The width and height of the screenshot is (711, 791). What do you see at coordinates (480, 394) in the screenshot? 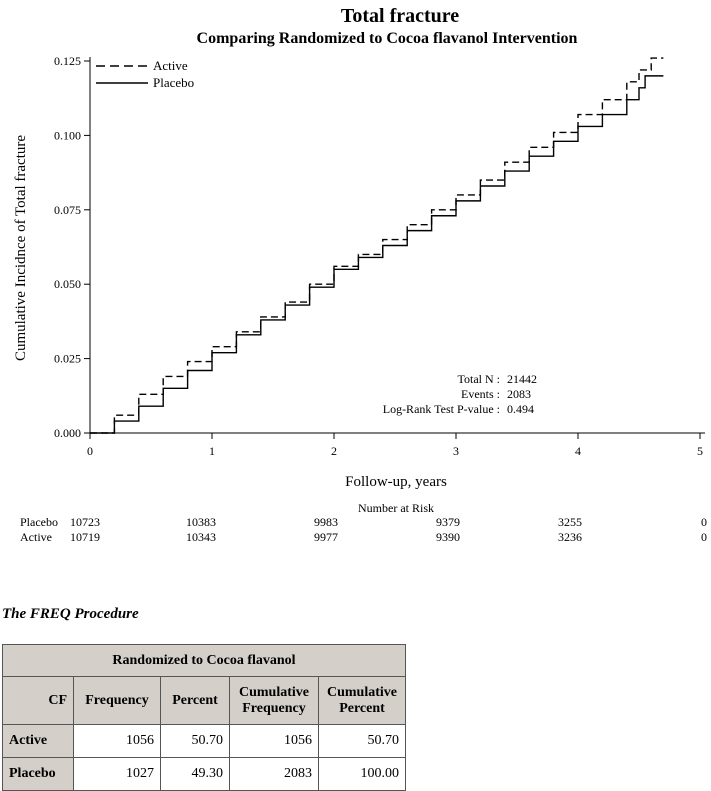
I see `stat-label: Events :` at bounding box center [480, 394].